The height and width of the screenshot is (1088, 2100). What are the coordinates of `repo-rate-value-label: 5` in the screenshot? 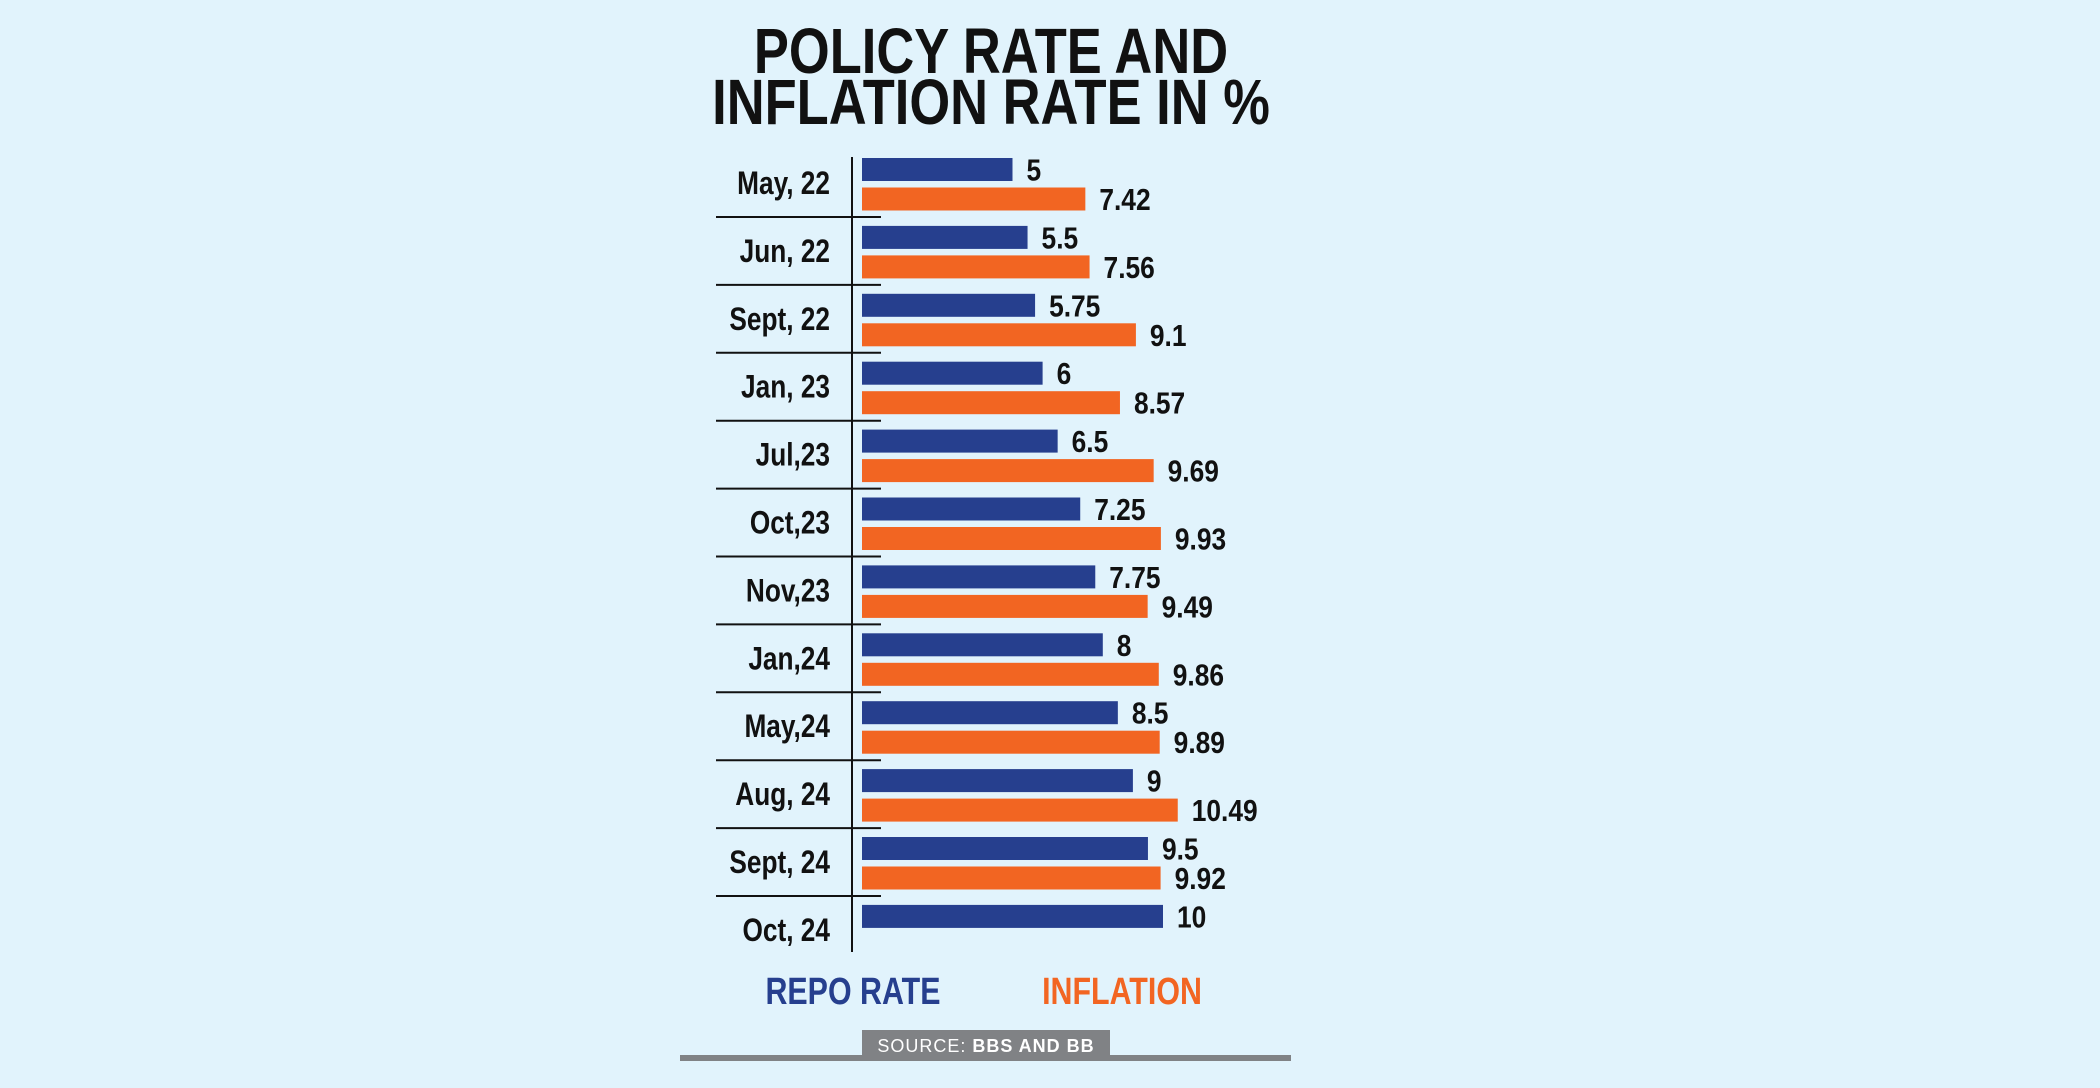 It's located at (1034, 171).